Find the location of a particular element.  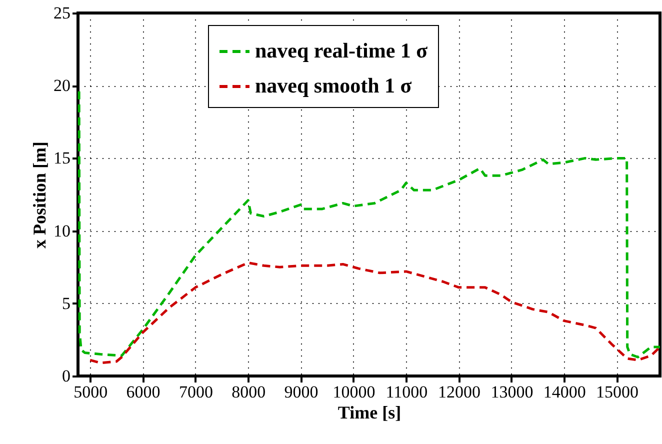

x-axis-title: Time [s] is located at coordinates (370, 412).